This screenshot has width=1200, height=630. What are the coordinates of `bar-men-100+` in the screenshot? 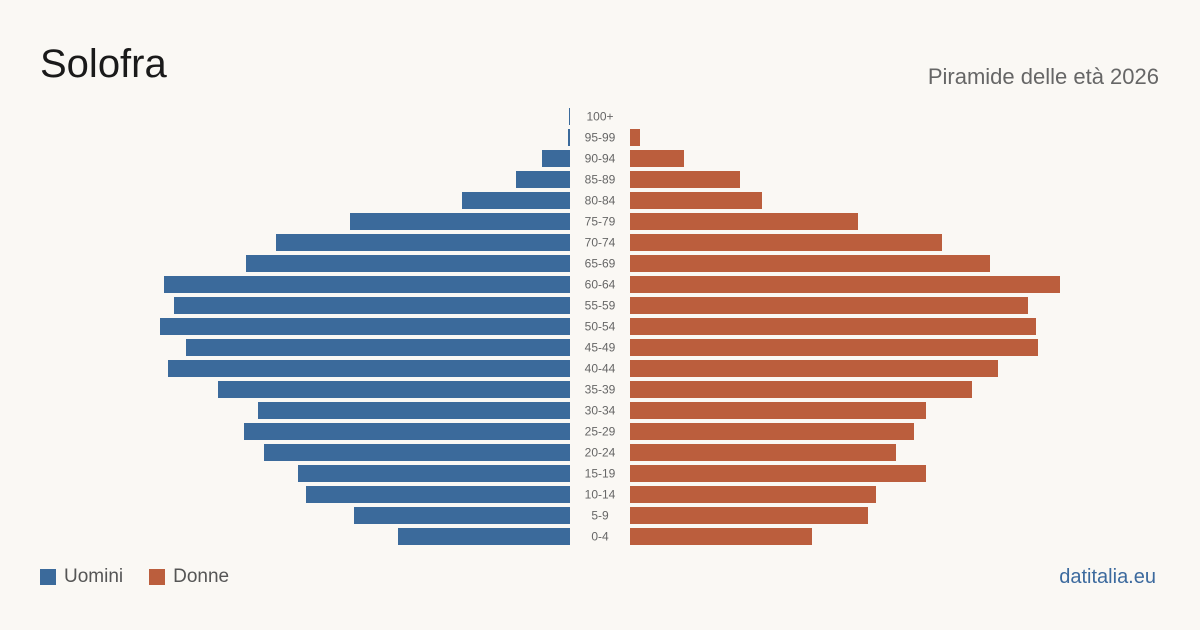 It's located at (569, 116).